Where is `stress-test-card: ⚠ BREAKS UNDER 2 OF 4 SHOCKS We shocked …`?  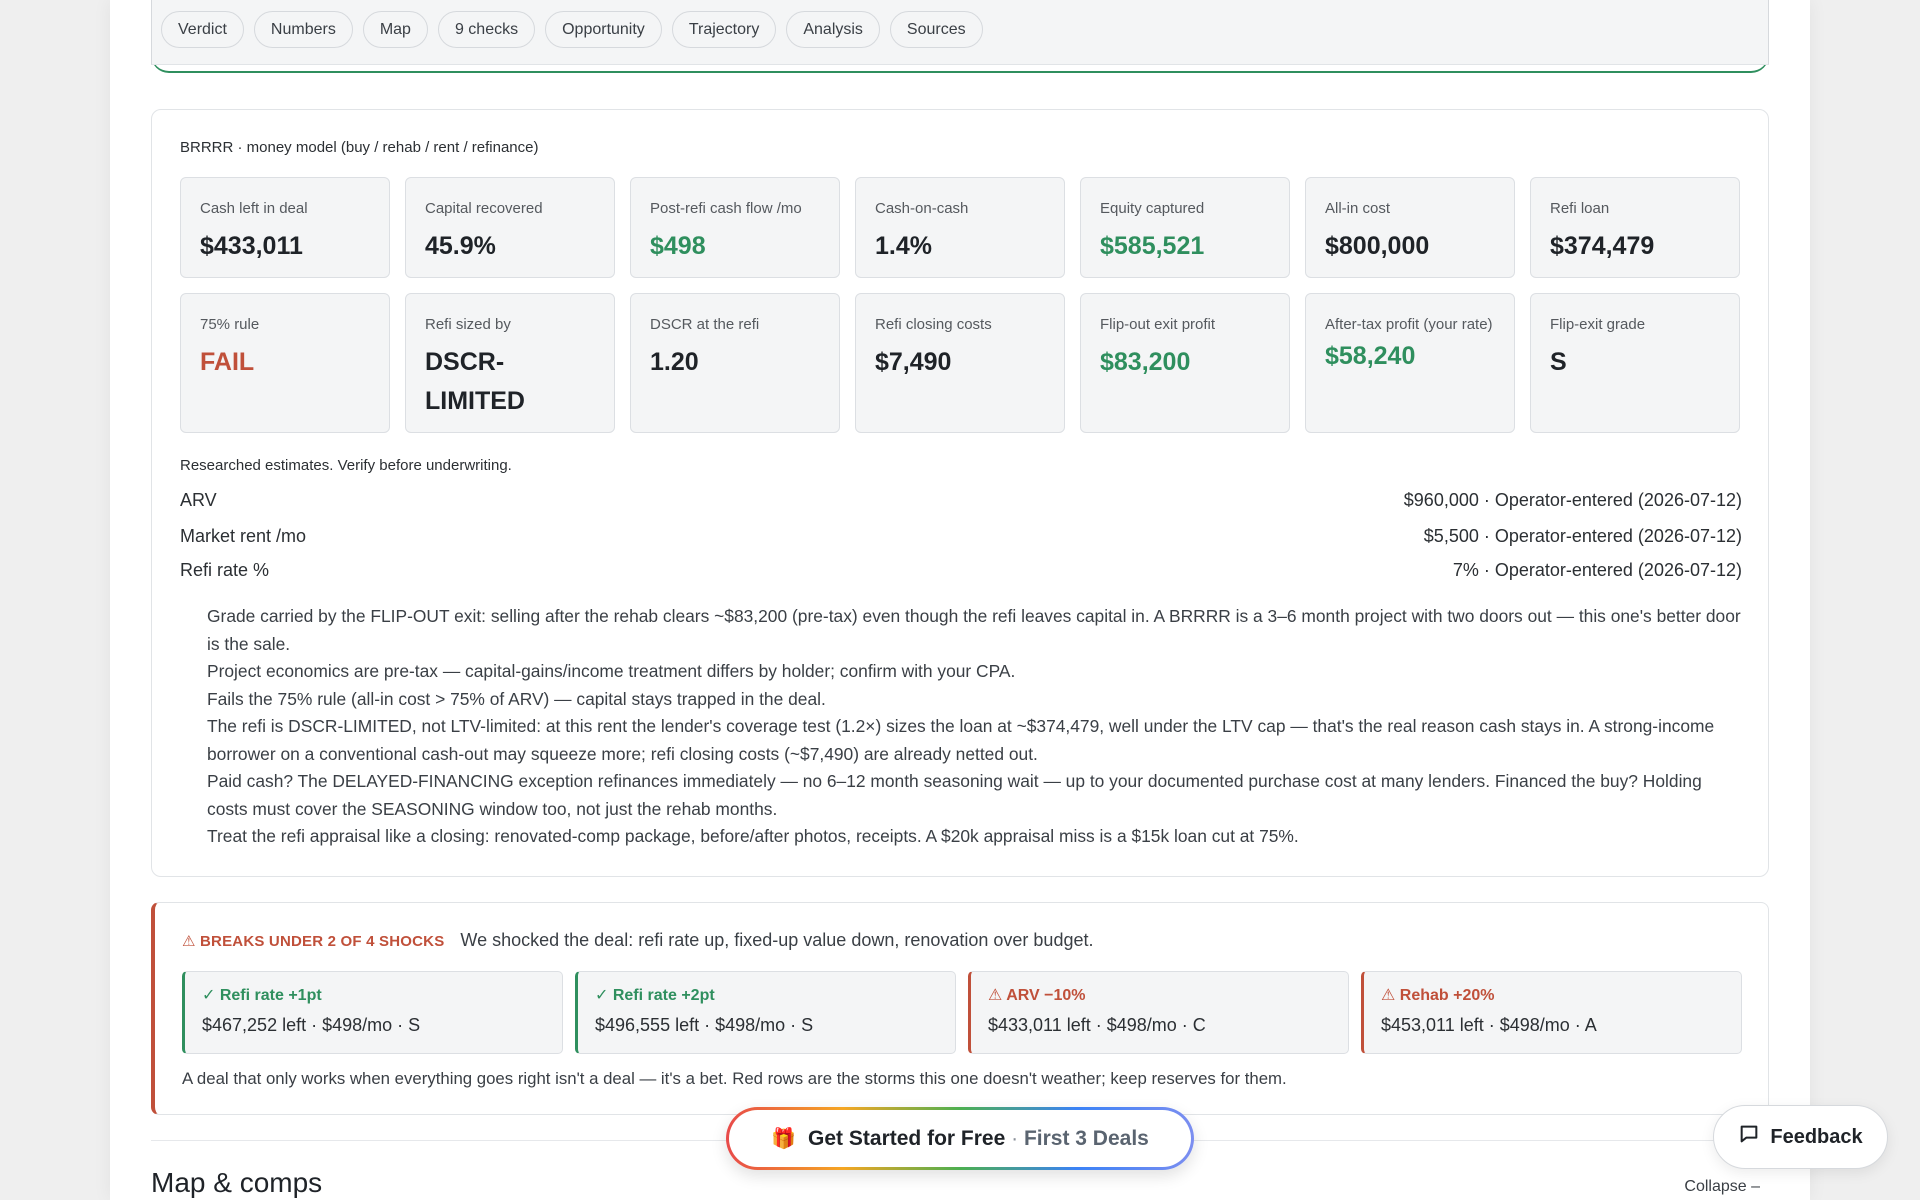
stress-test-card: ⚠ BREAKS UNDER 2 OF 4 SHOCKS We shocked … is located at coordinates (960, 1008).